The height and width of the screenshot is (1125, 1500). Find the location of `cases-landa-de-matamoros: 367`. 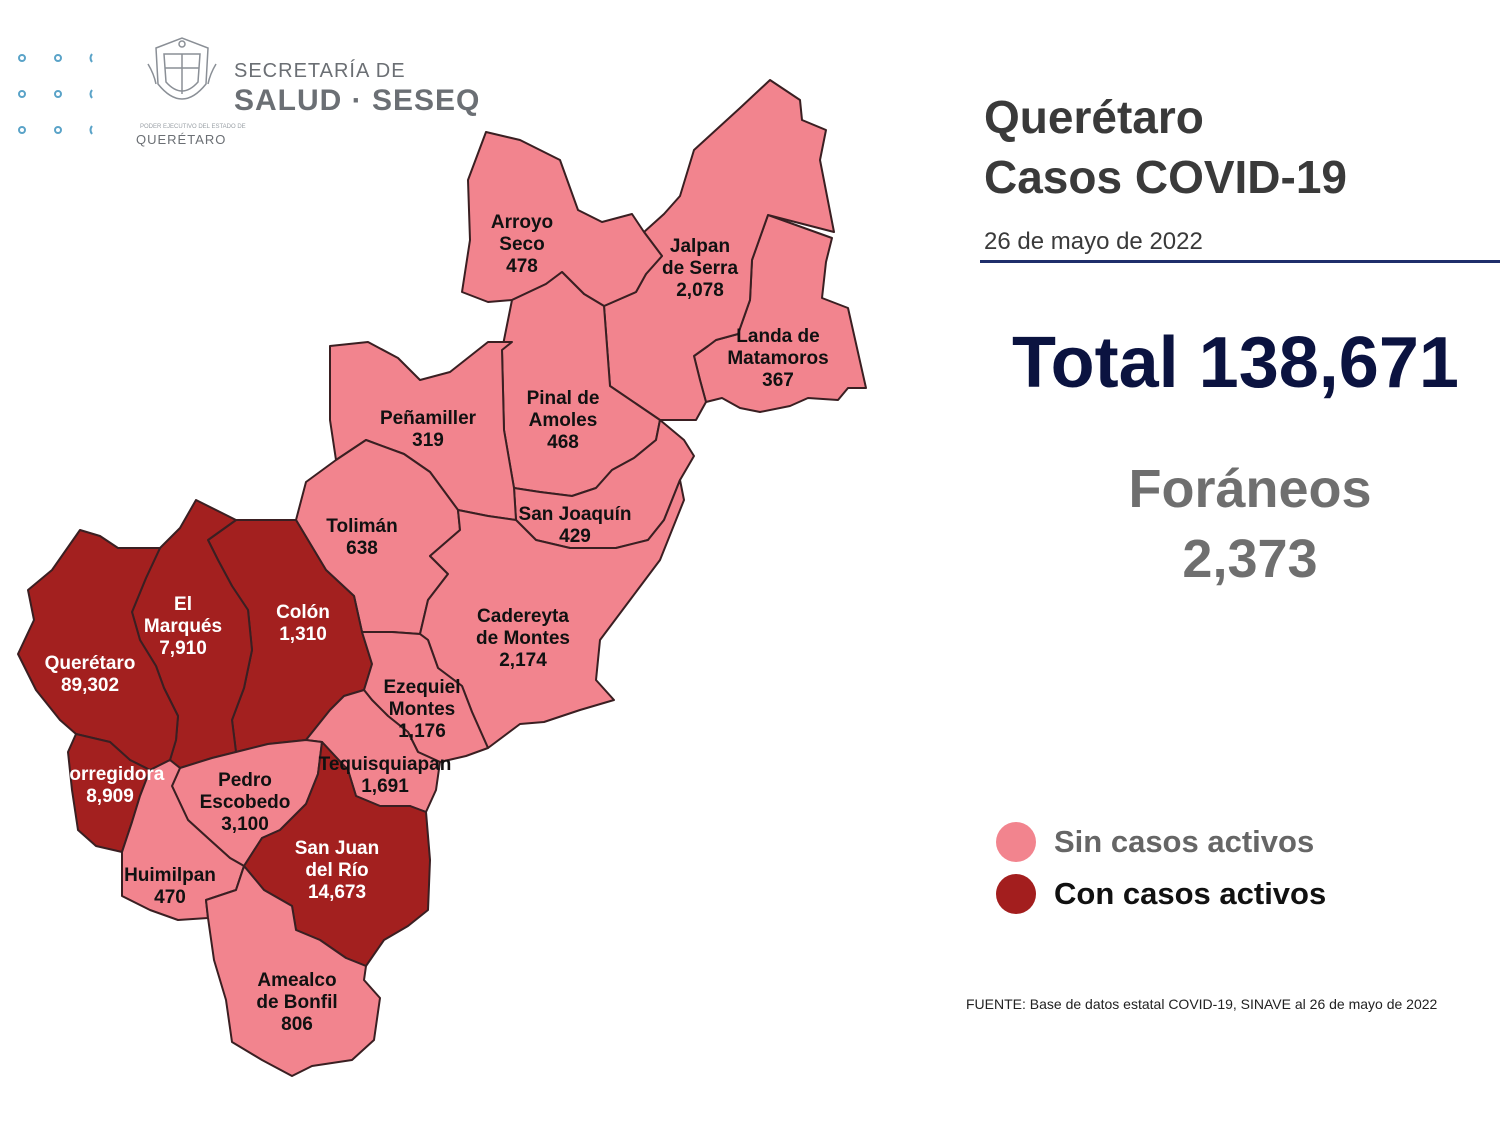

cases-landa-de-matamoros: 367 is located at coordinates (778, 380).